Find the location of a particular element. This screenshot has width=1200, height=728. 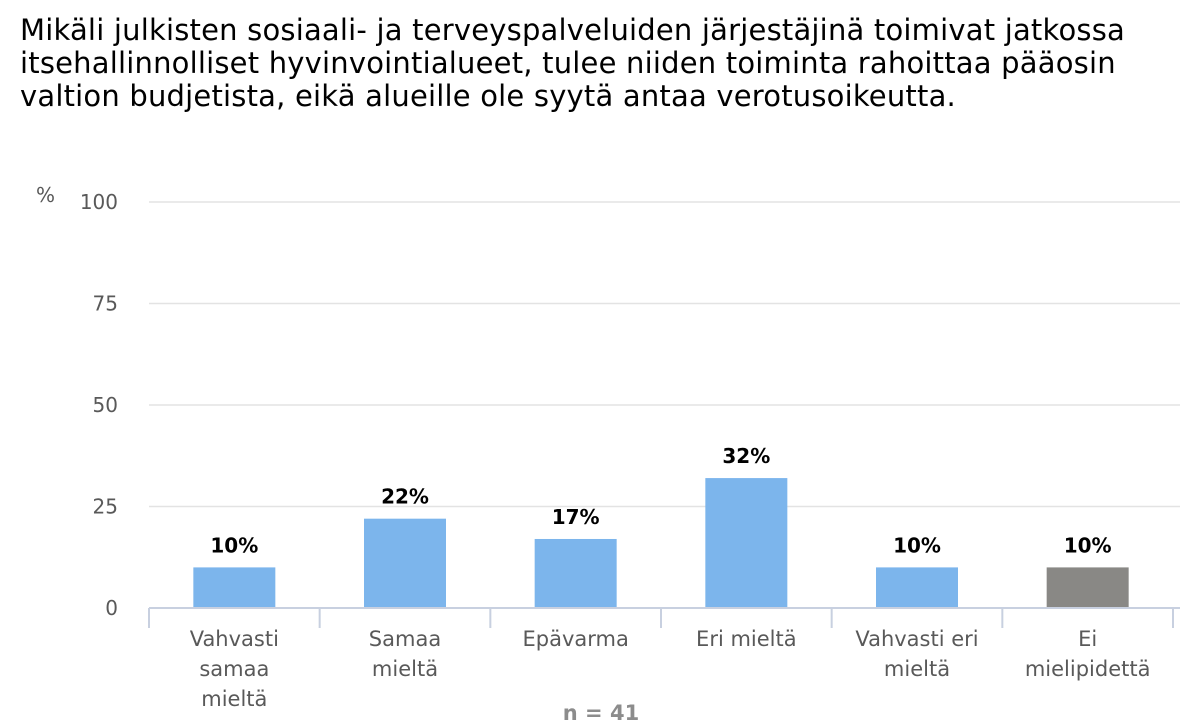

data-label: 17% is located at coordinates (576, 517).